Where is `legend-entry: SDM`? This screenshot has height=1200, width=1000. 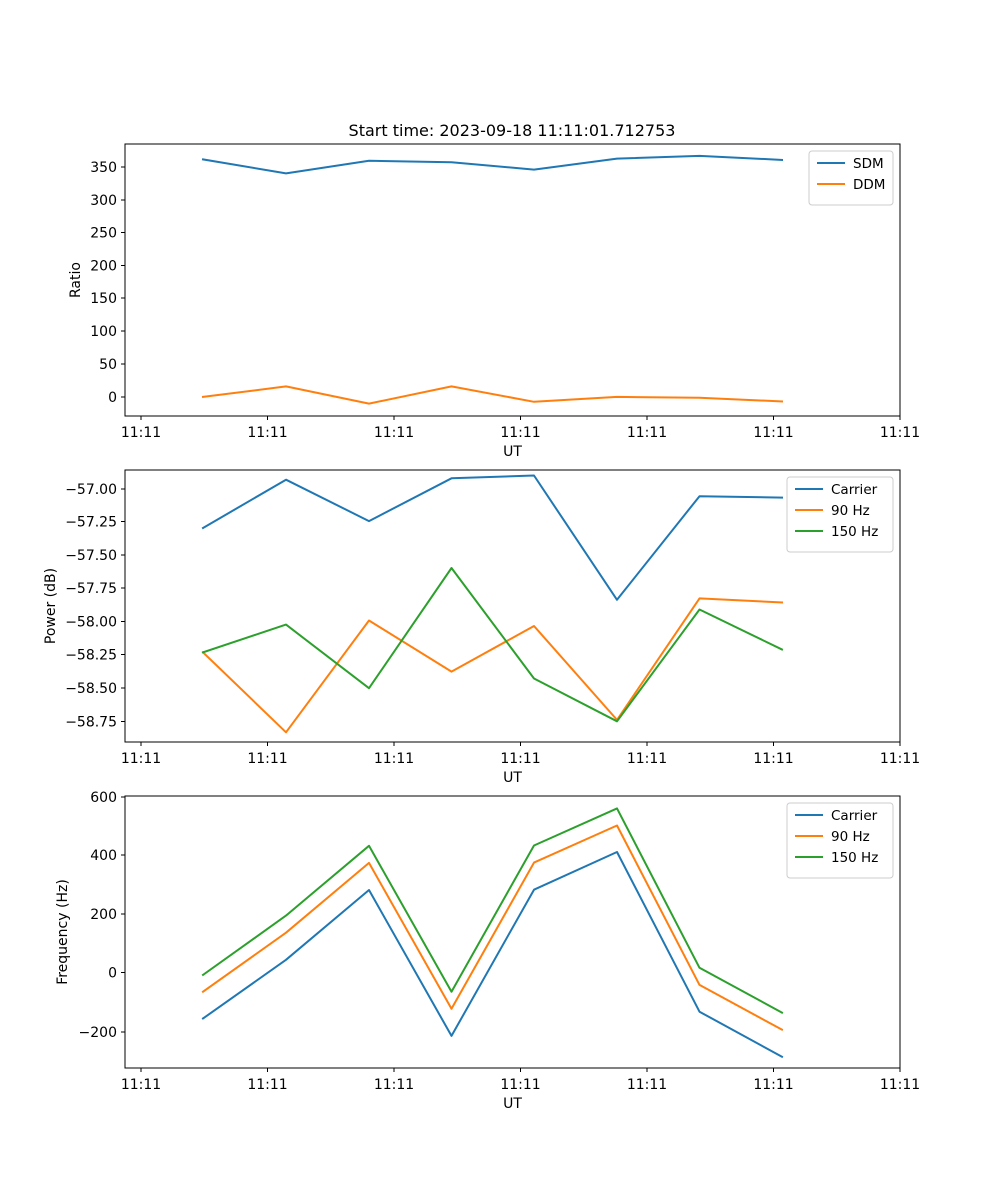 legend-entry: SDM is located at coordinates (868, 164).